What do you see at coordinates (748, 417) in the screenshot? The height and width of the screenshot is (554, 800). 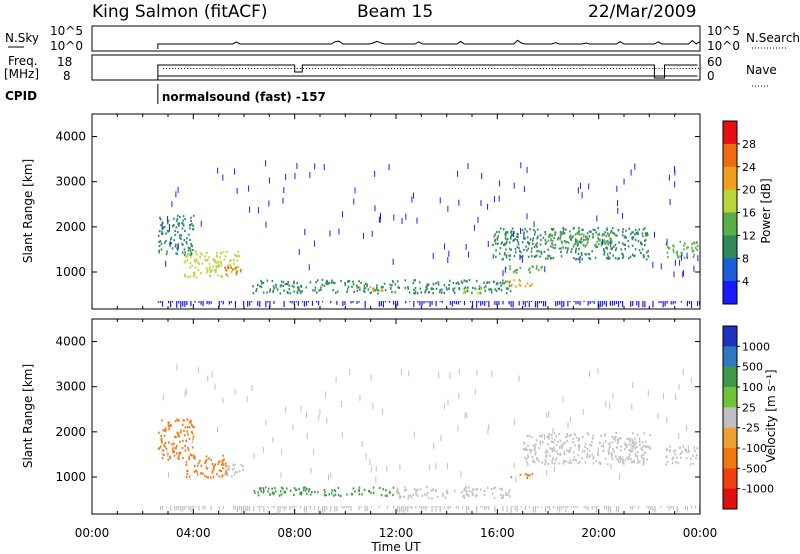 I see `velocity-colorbar: 1000 500 100 25 -25 -100 -500 -1000` at bounding box center [748, 417].